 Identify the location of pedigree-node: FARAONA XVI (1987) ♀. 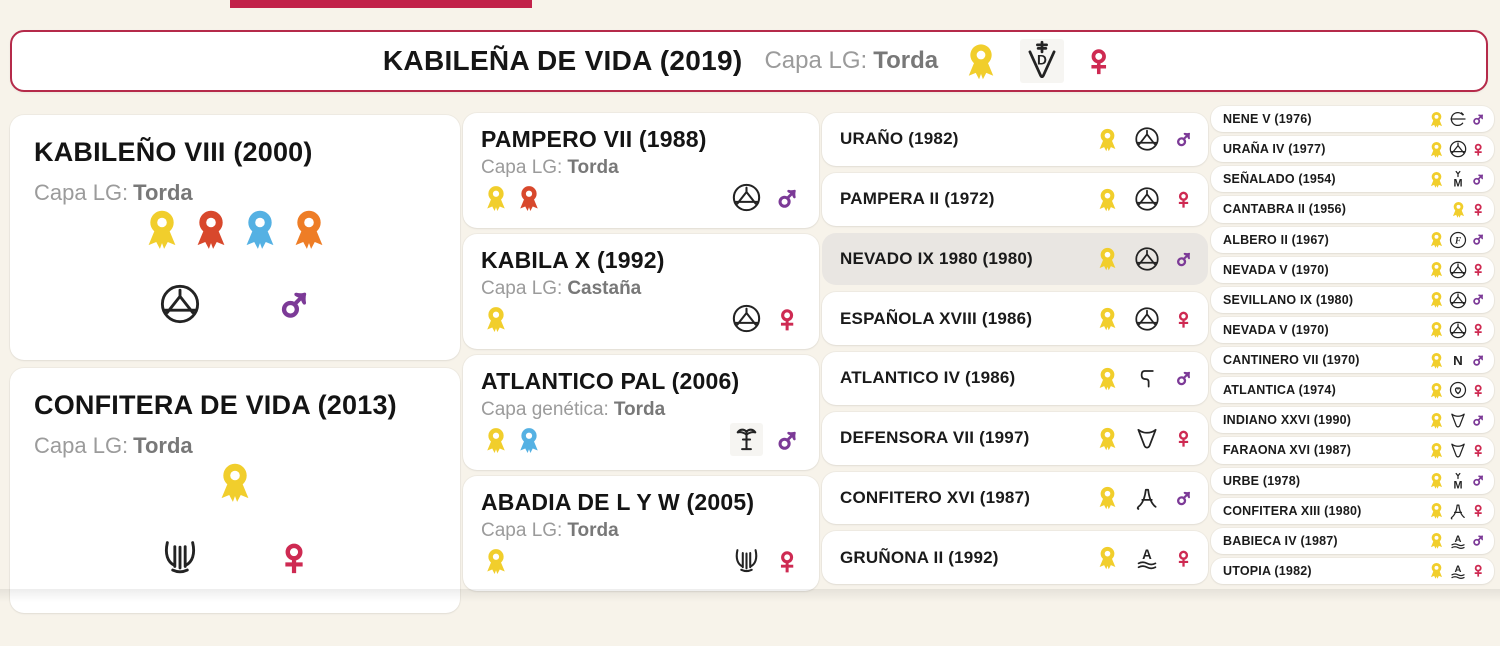
(1352, 450).